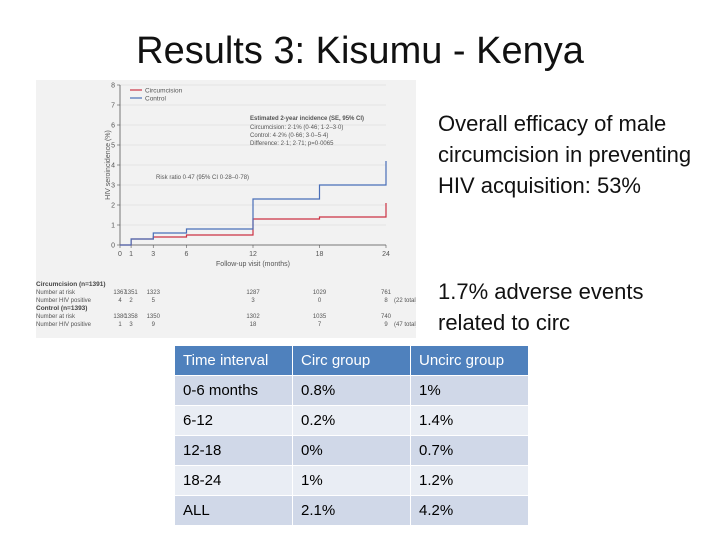 The height and width of the screenshot is (540, 720). Describe the element at coordinates (233, 420) in the screenshot. I see `cell-interval: 6-12` at that location.